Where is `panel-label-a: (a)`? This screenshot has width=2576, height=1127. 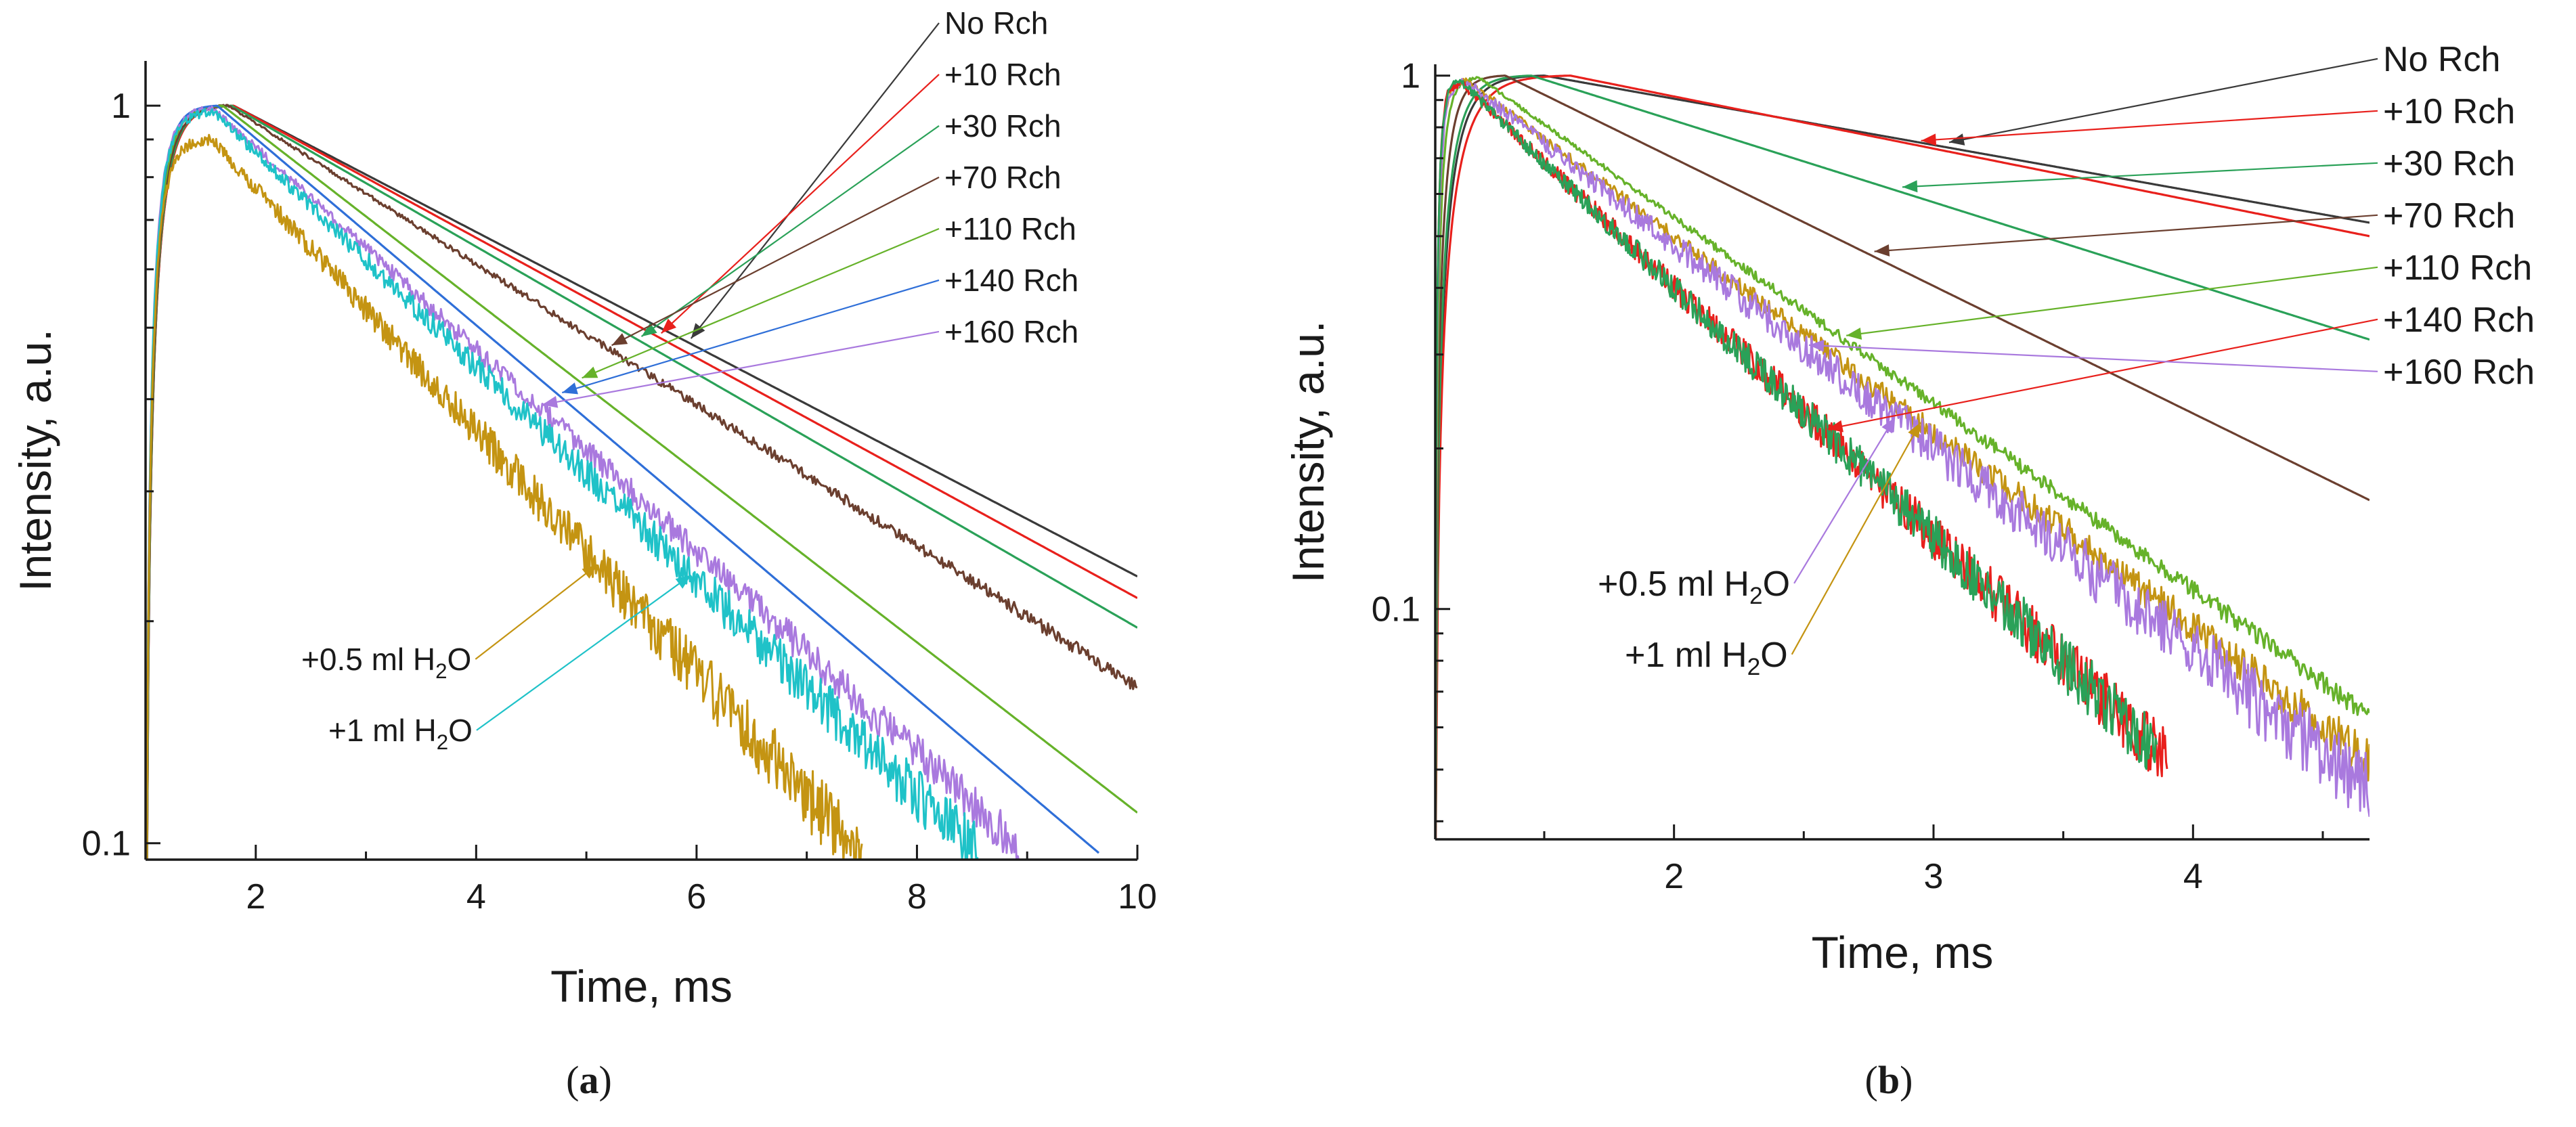 panel-label-a: (a) is located at coordinates (589, 1080).